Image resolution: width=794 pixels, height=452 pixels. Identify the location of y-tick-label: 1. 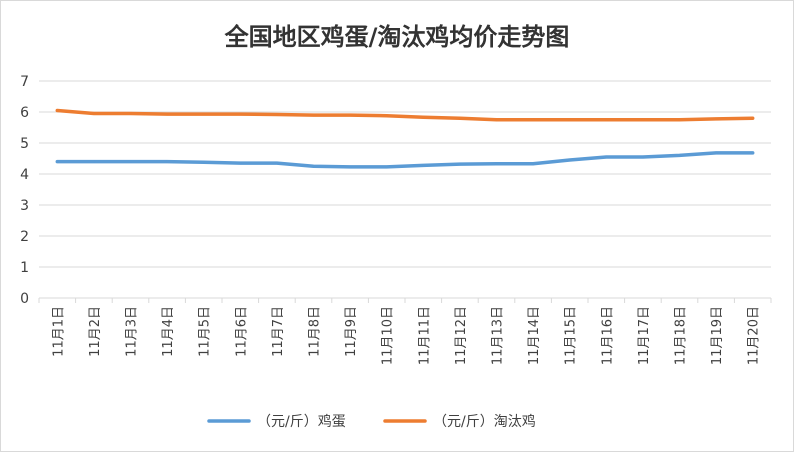
(24, 268).